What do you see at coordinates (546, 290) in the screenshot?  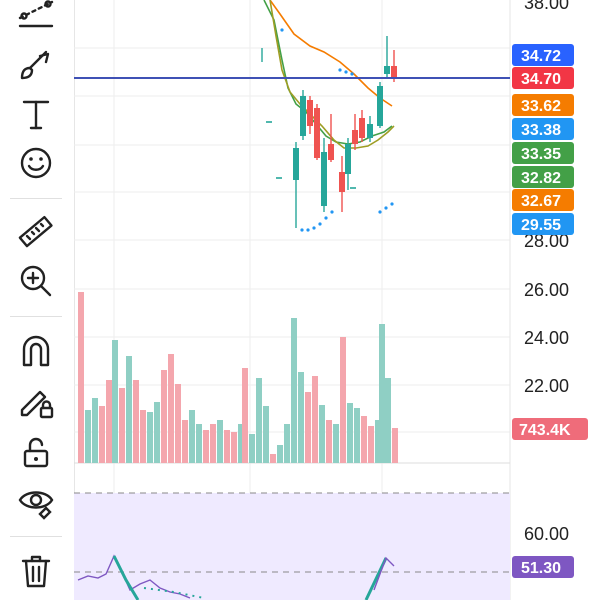 I see `price-tick-26: 26.00` at bounding box center [546, 290].